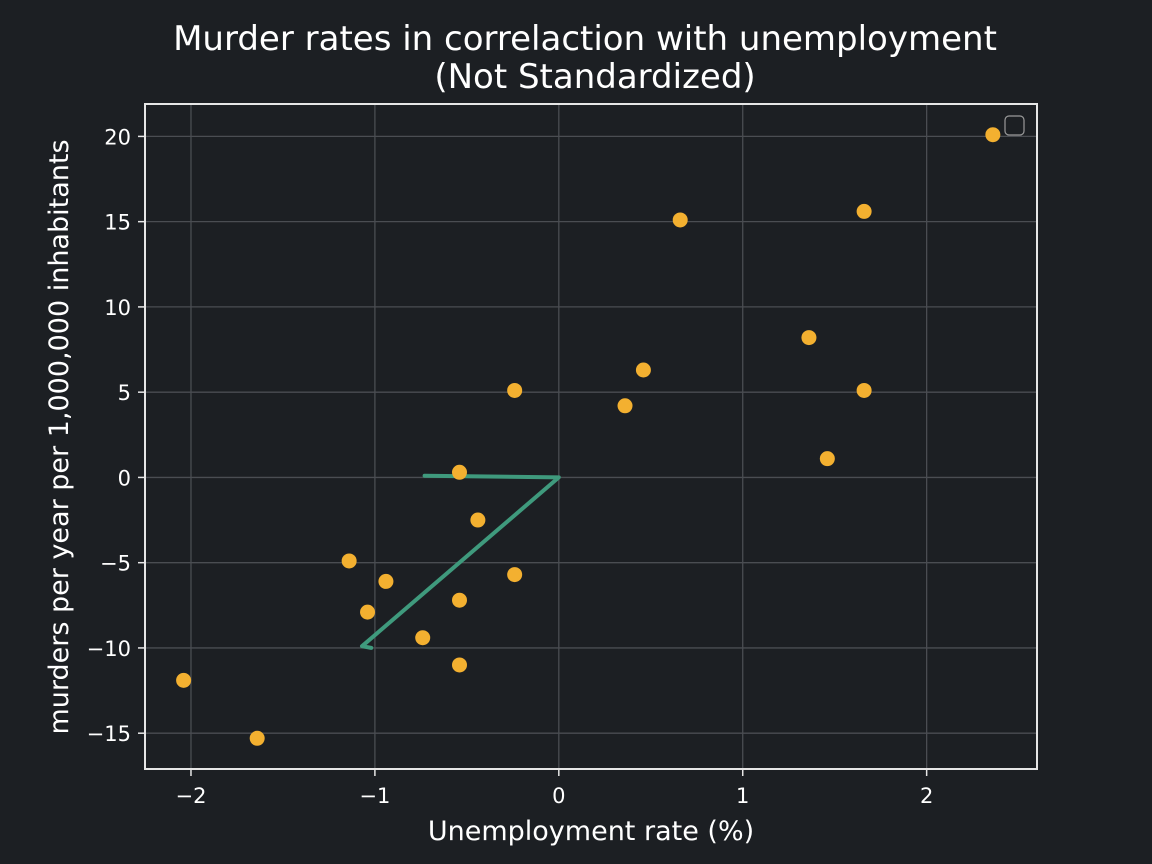 The width and height of the screenshot is (1152, 864). Describe the element at coordinates (124, 478) in the screenshot. I see `y-tick-label: 0` at that location.